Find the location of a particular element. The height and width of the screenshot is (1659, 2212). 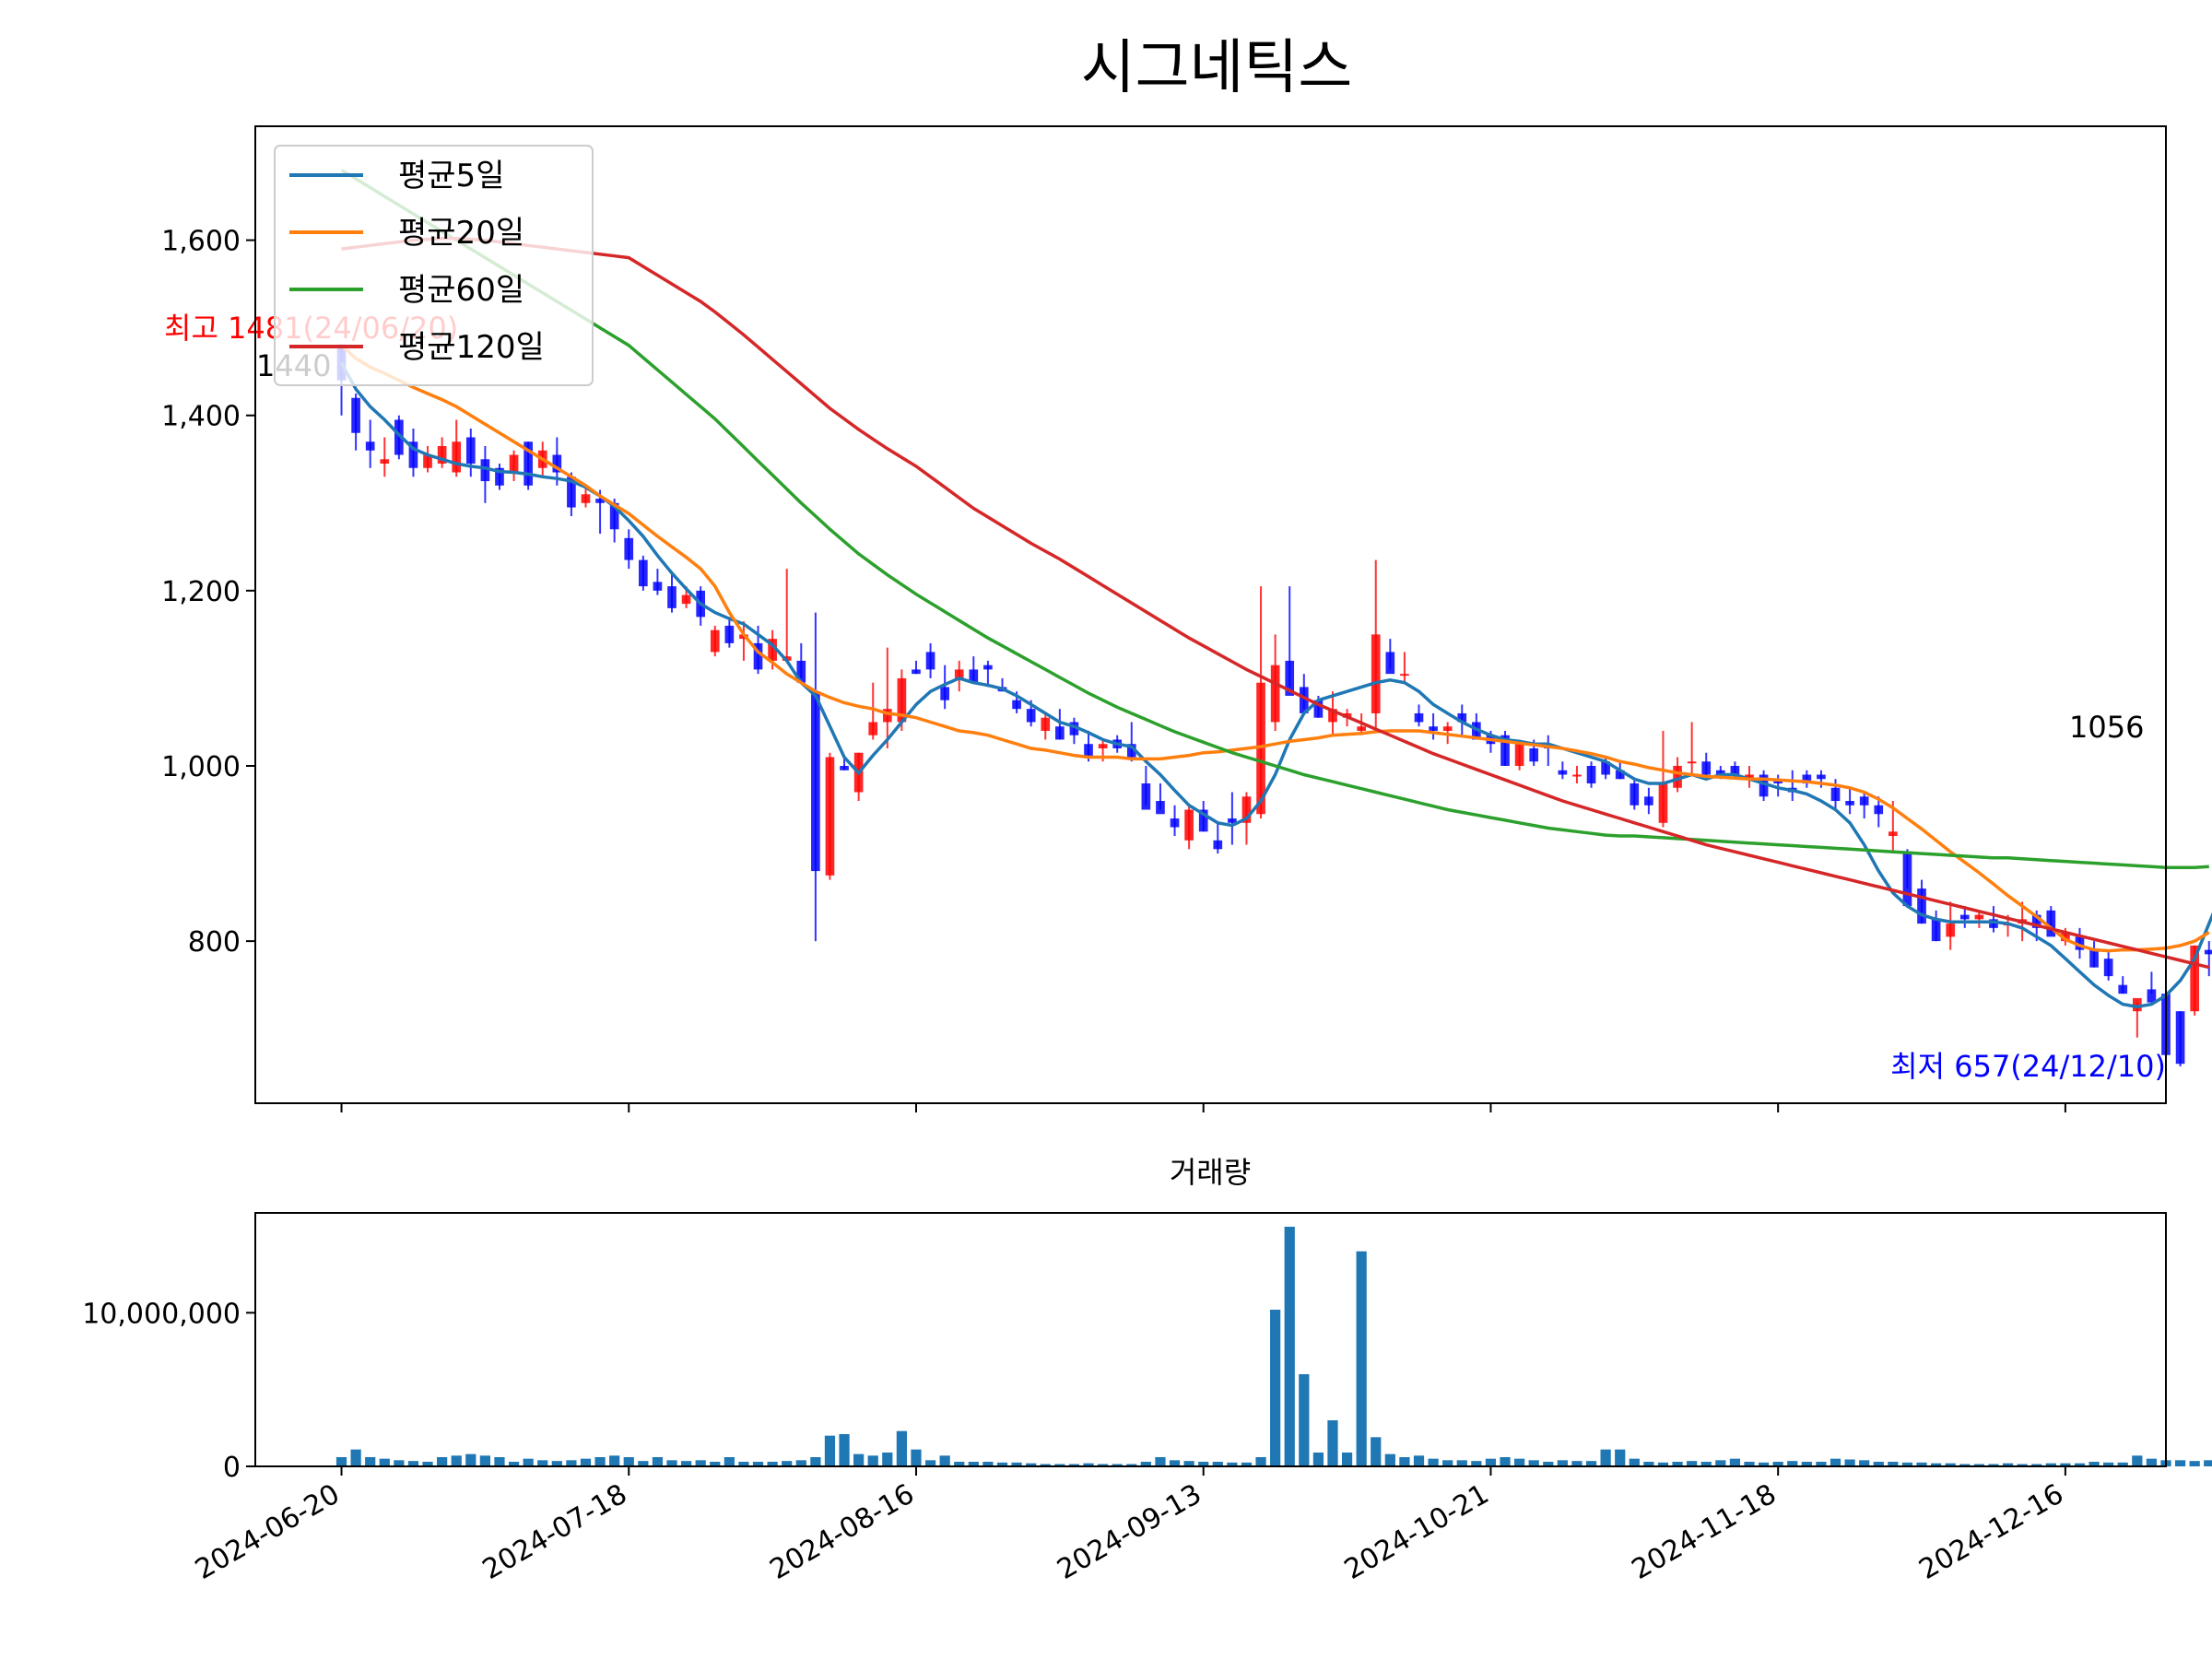

low-annotation: 최저 657(24/12/10) is located at coordinates (2028, 1066).